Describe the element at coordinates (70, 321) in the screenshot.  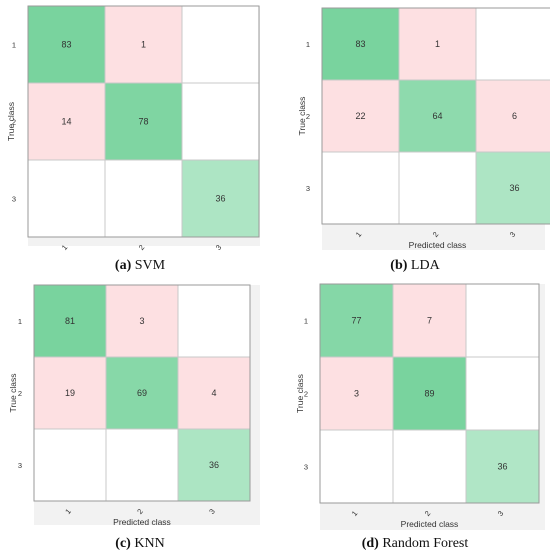
I see `cell-value-r1-c1: 81` at that location.